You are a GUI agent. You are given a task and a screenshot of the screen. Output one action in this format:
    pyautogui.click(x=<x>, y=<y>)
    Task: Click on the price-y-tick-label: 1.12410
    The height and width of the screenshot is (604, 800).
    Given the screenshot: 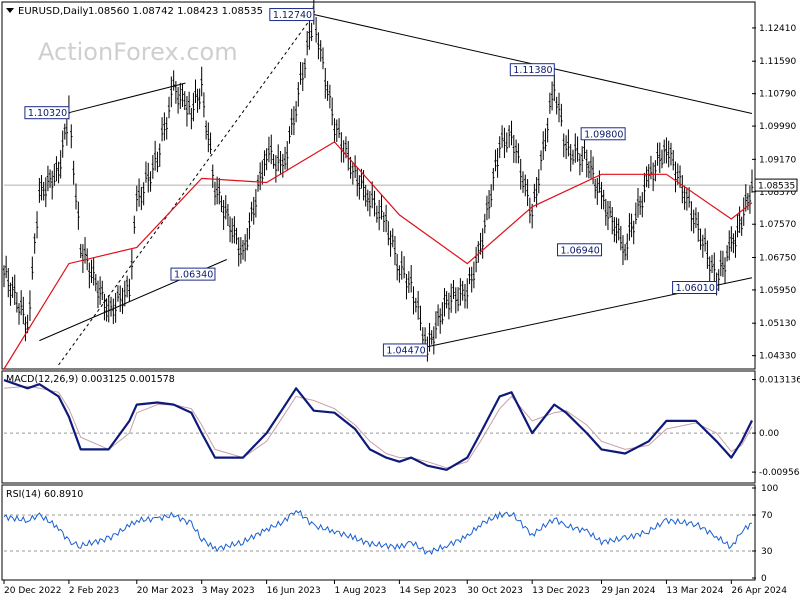 What is the action you would take?
    pyautogui.click(x=777, y=29)
    